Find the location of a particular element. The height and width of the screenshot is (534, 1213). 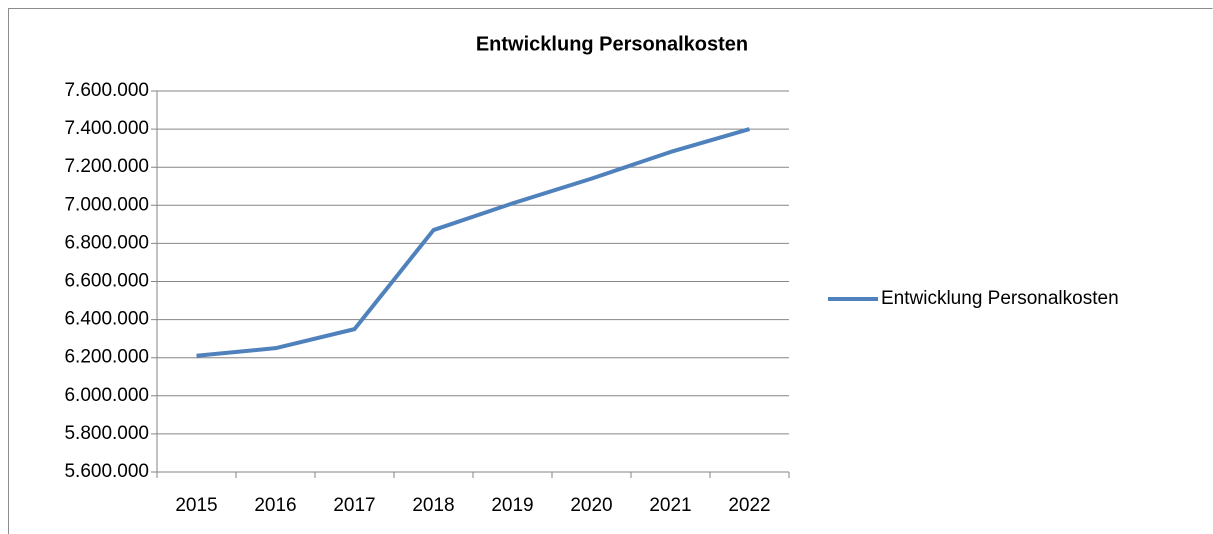

chart-title: Entwicklung Personalkosten is located at coordinates (612, 44).